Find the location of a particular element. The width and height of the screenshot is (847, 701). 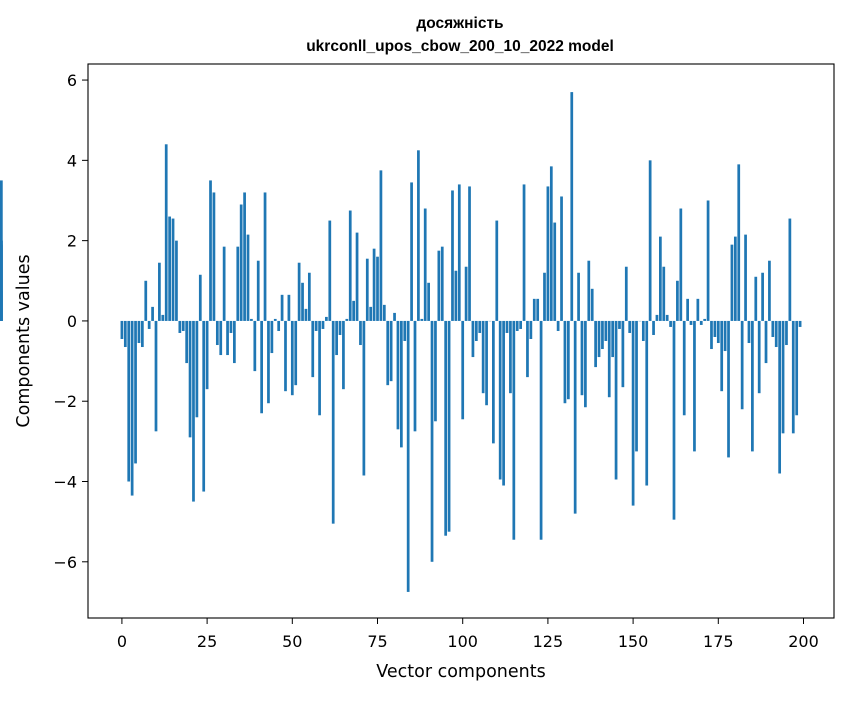

chart-title: досяжність is located at coordinates (459, 23).